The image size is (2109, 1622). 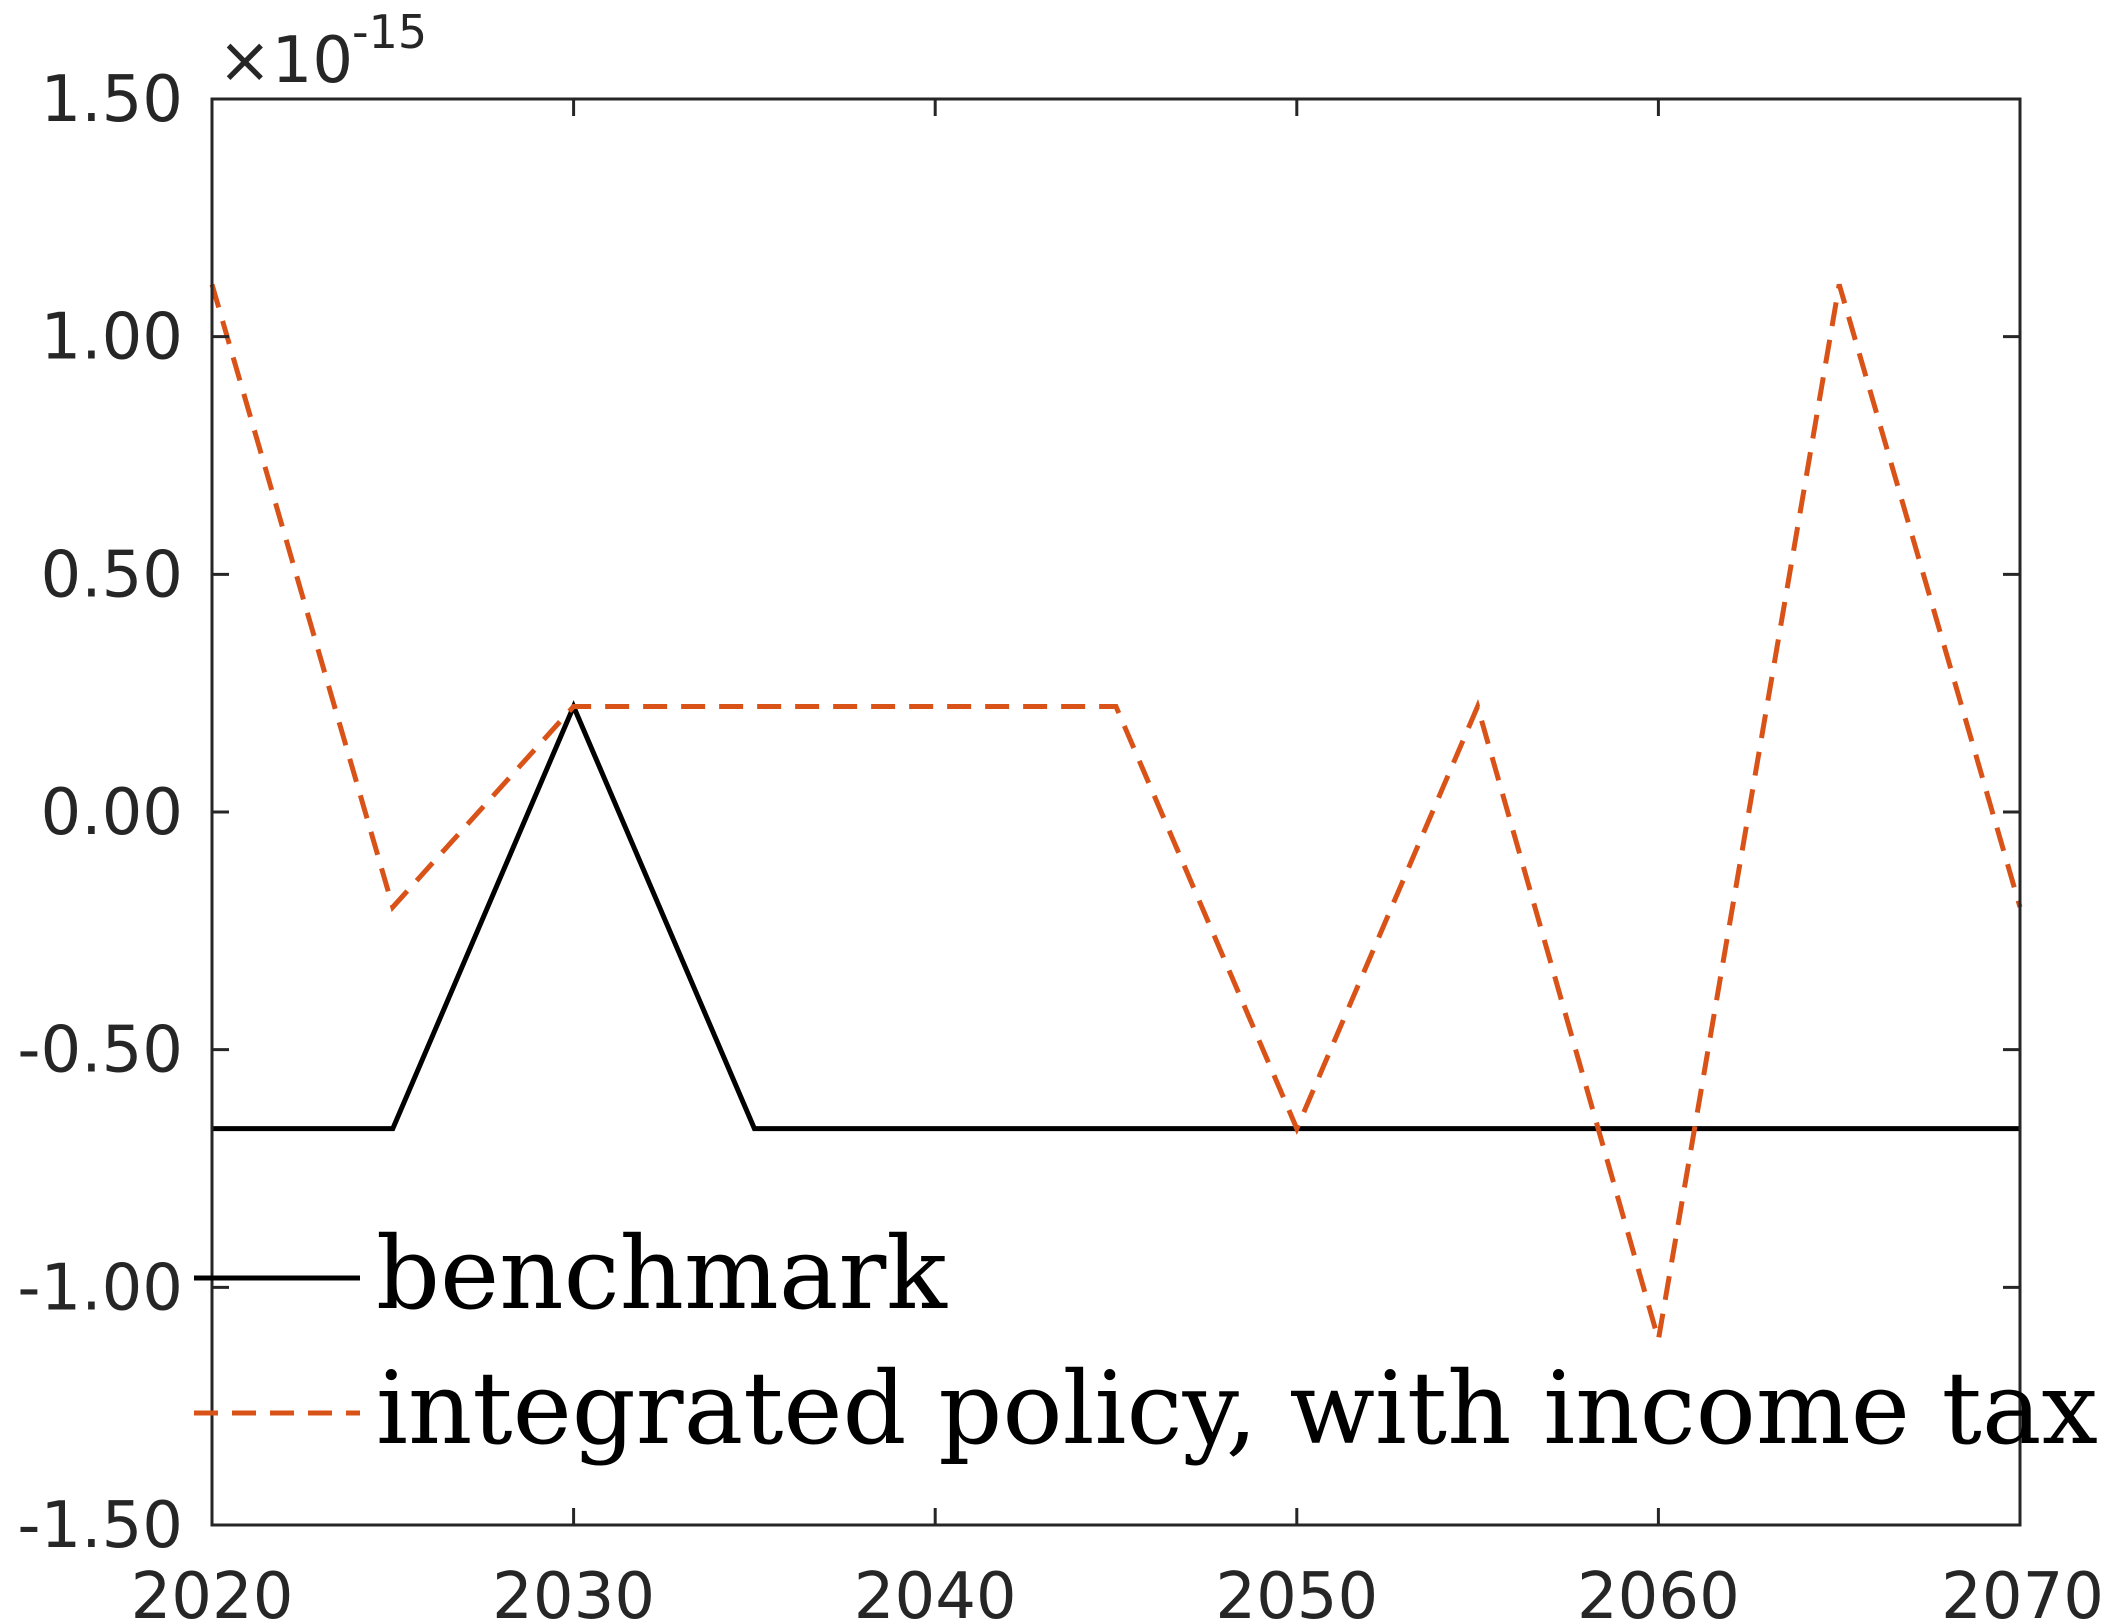 What do you see at coordinates (573, 1591) in the screenshot?
I see `x-tick-label: 2030` at bounding box center [573, 1591].